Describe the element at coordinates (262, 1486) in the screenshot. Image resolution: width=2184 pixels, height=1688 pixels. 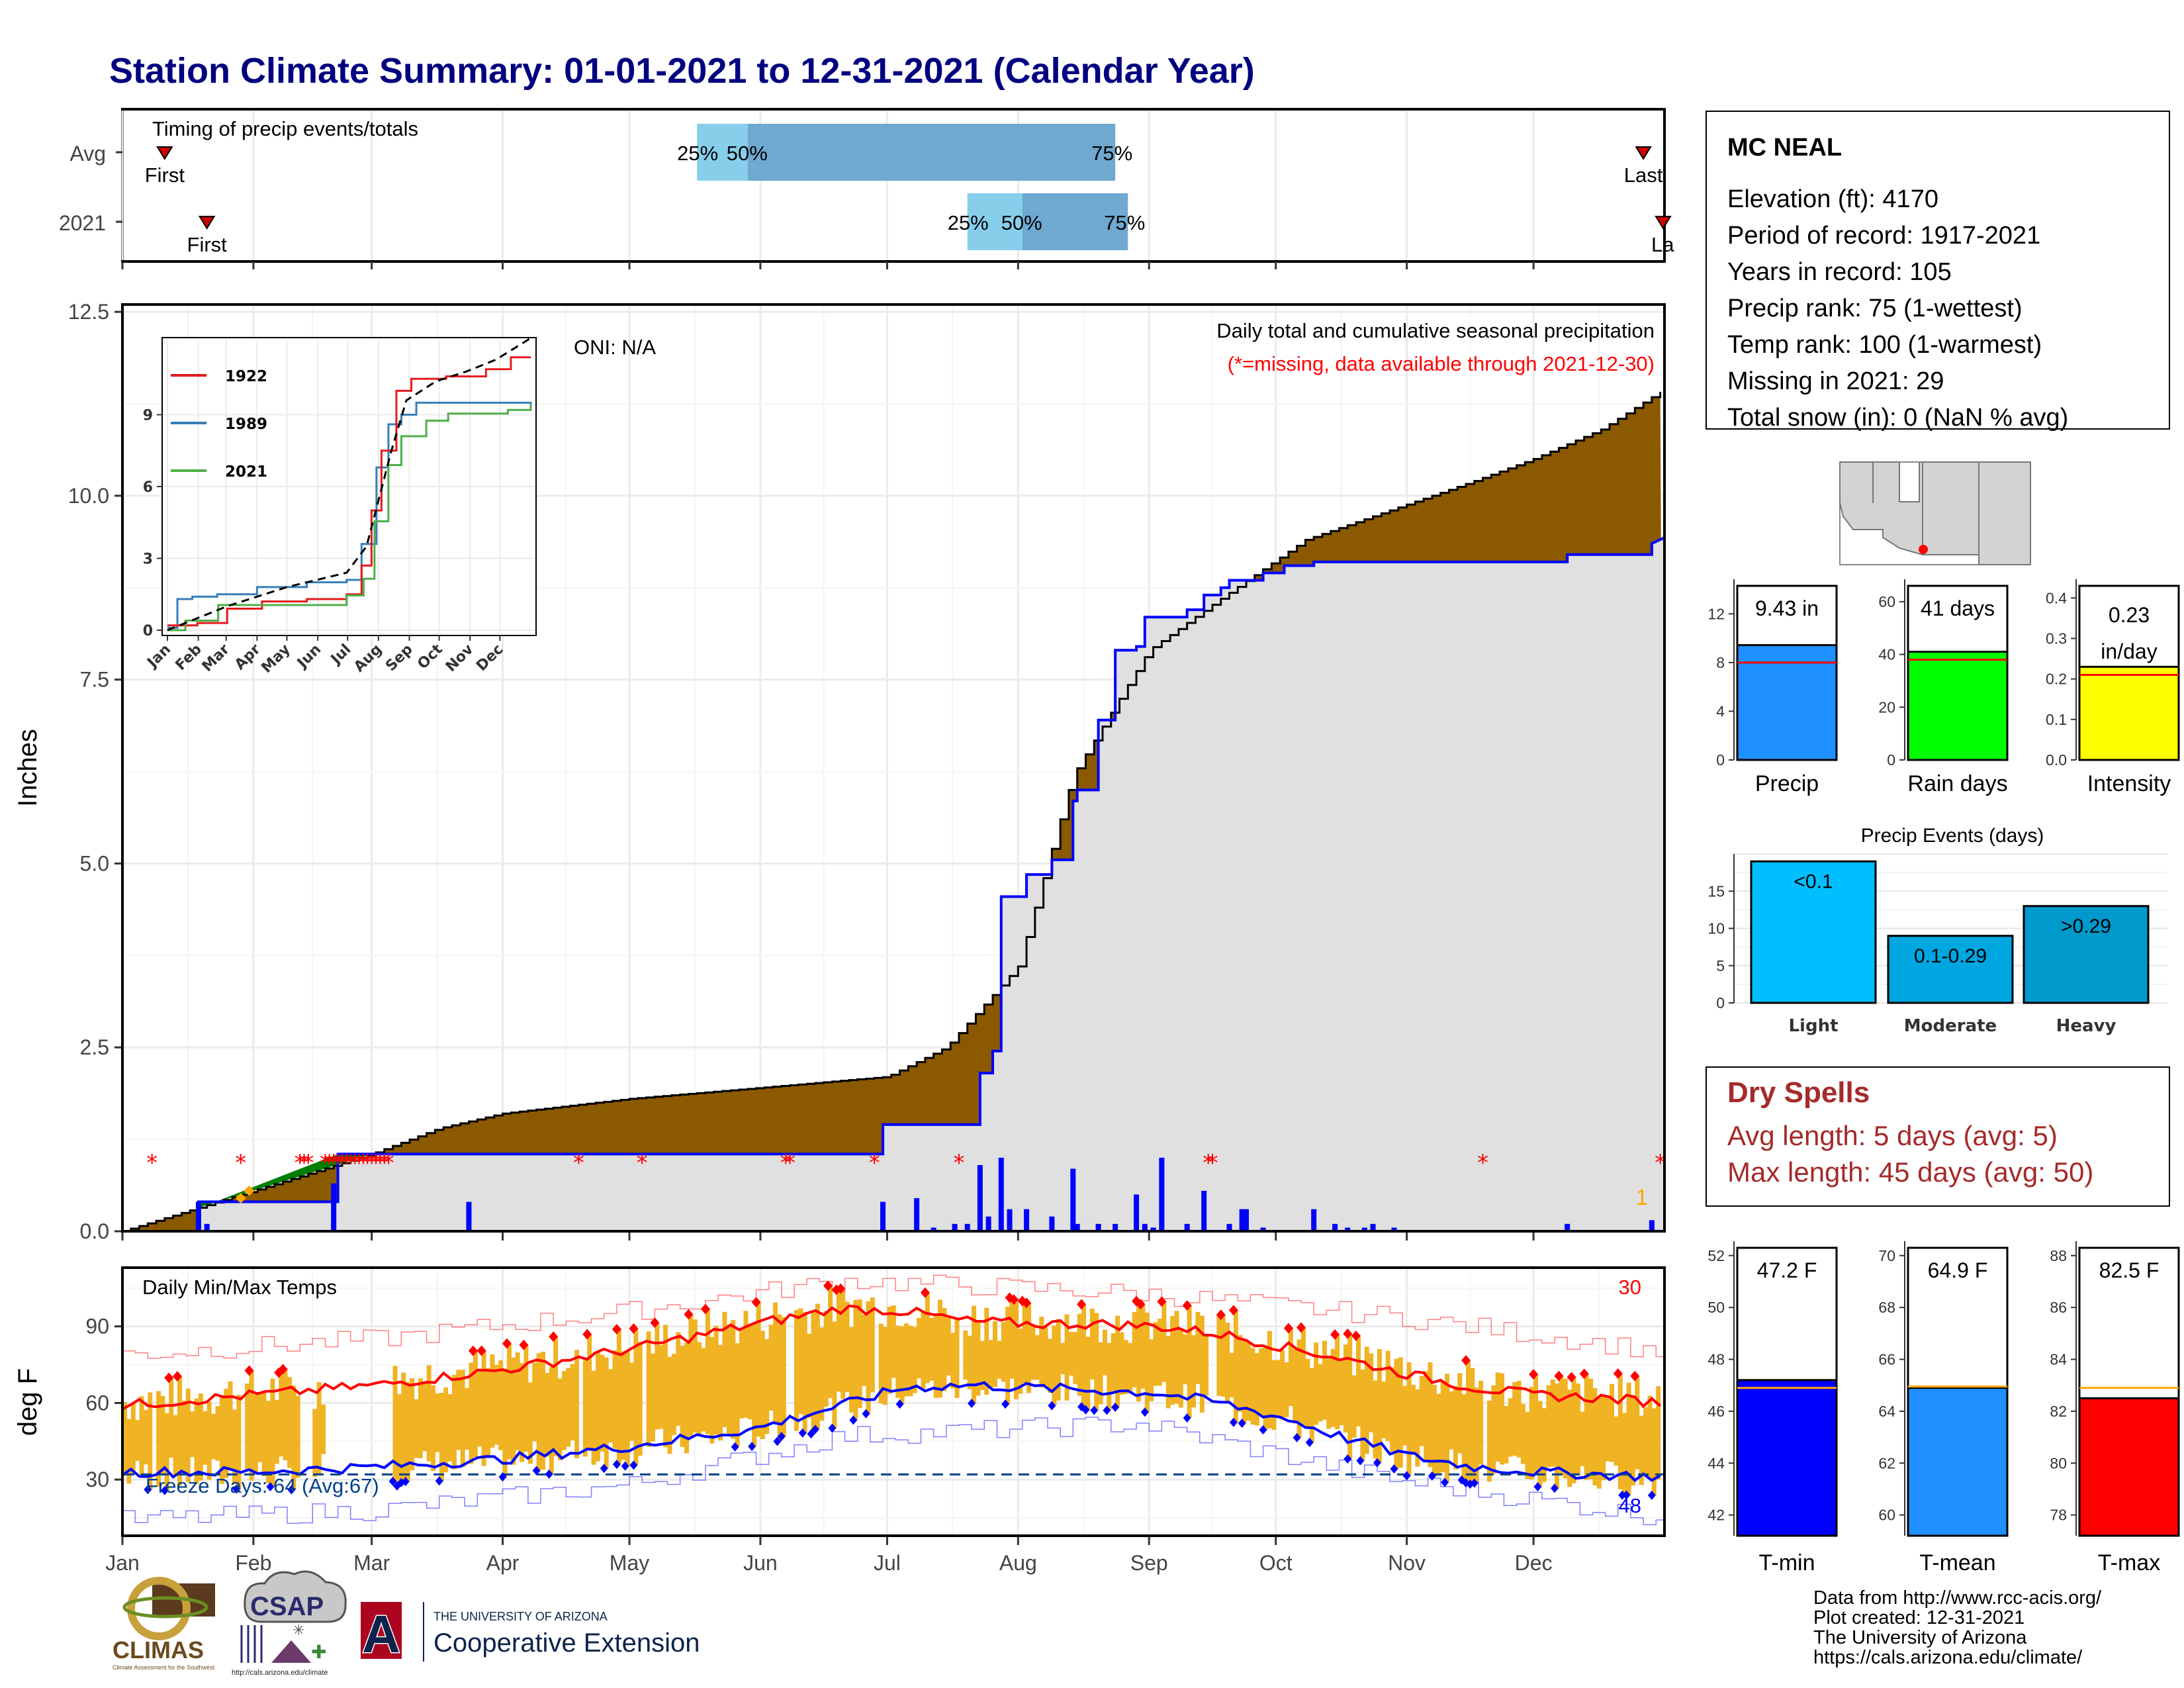
I see `freeze-days-label: Freeze Days: 64 (Avg:67)` at that location.